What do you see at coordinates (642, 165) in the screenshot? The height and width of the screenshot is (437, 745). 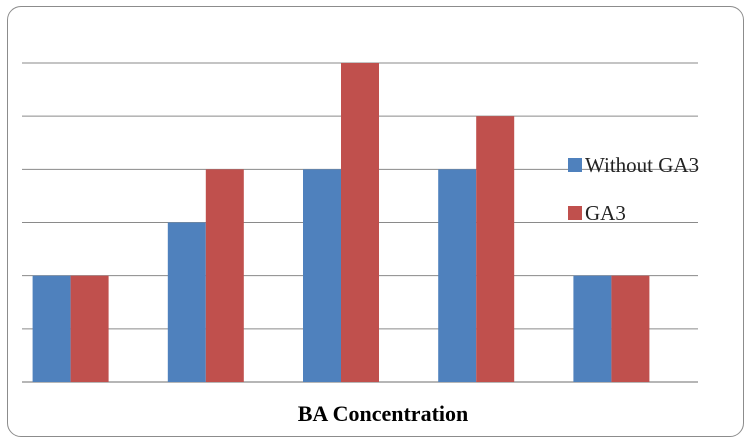 I see `legend-label-without-ga3: Without GA3` at bounding box center [642, 165].